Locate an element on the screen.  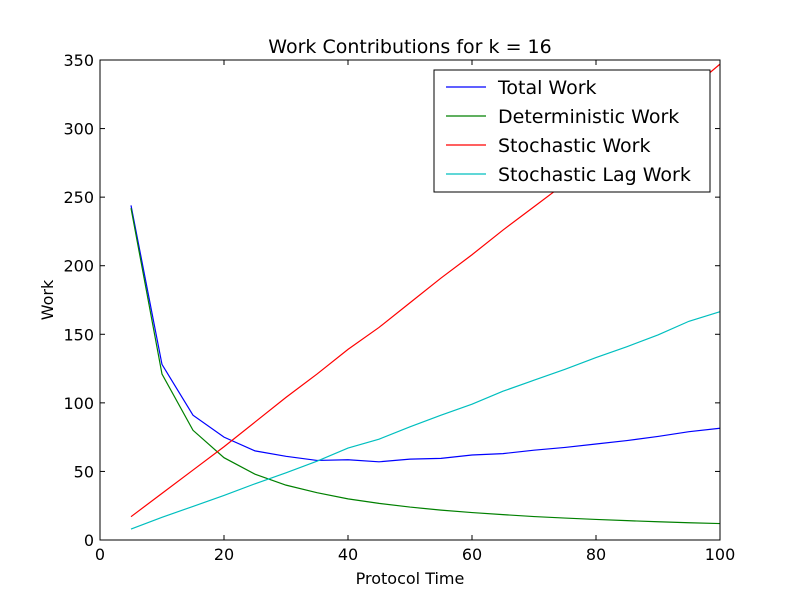
y-tick-label: 50 is located at coordinates (84, 471).